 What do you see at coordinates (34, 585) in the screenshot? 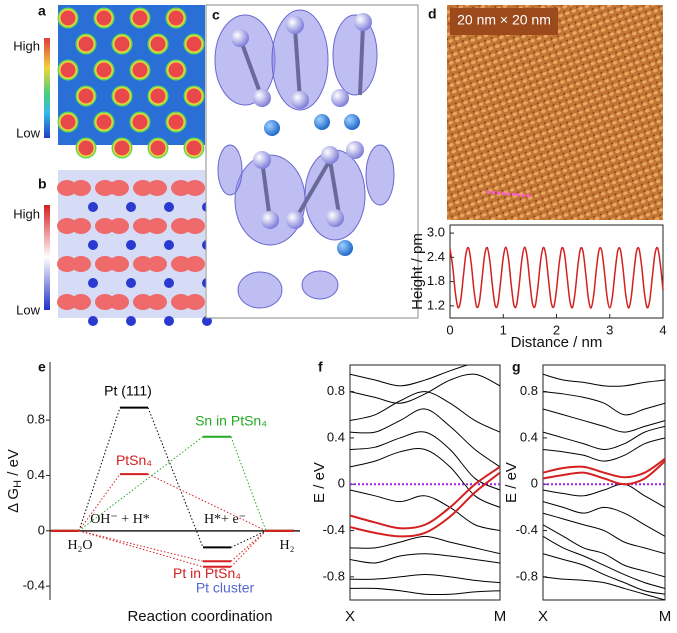
I see `y-tick-label: -0.4` at bounding box center [34, 585].